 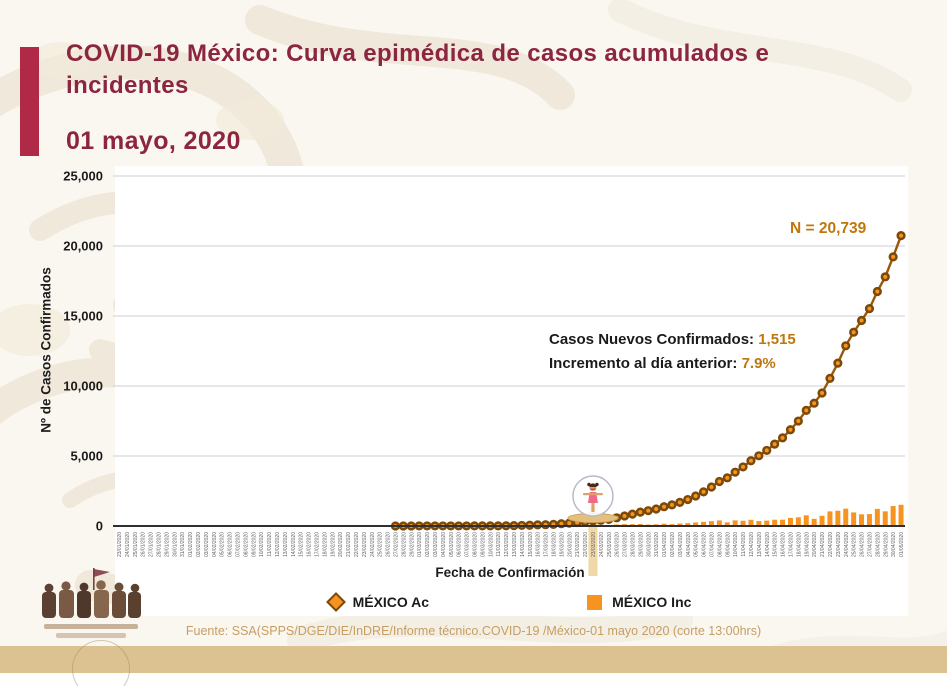 I want to click on svg-text: 14/02/2020, so click(x=294, y=544).